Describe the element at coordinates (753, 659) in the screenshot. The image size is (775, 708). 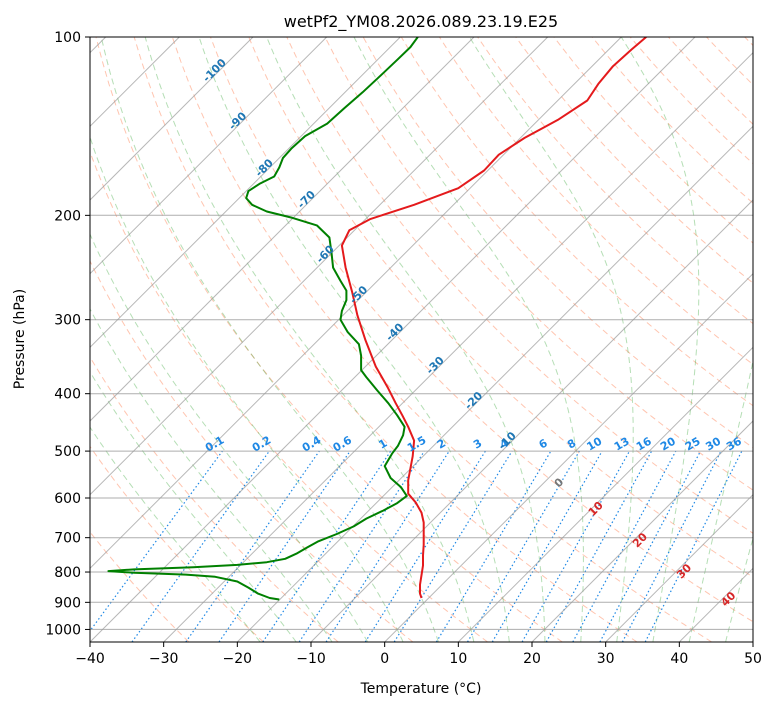
I see `x-tick-label: 50` at that location.